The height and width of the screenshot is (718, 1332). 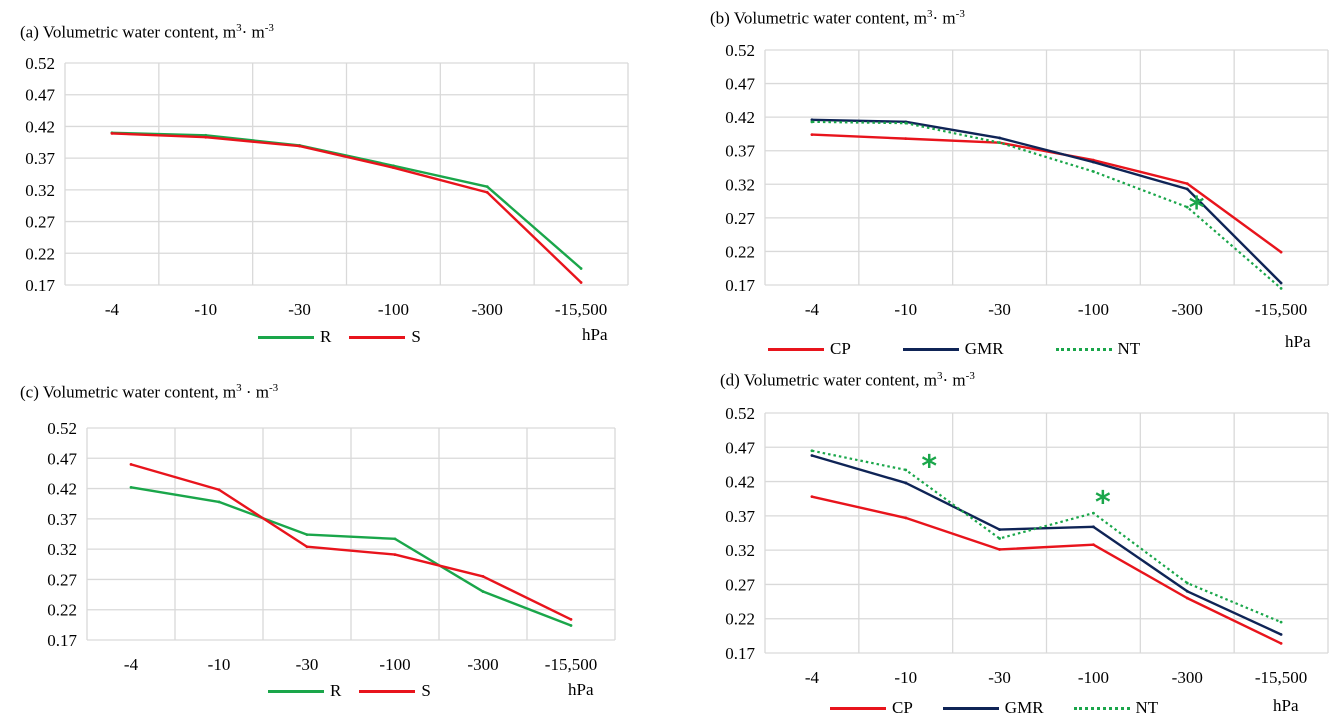 What do you see at coordinates (351, 542) in the screenshot?
I see `series-line-s` at bounding box center [351, 542].